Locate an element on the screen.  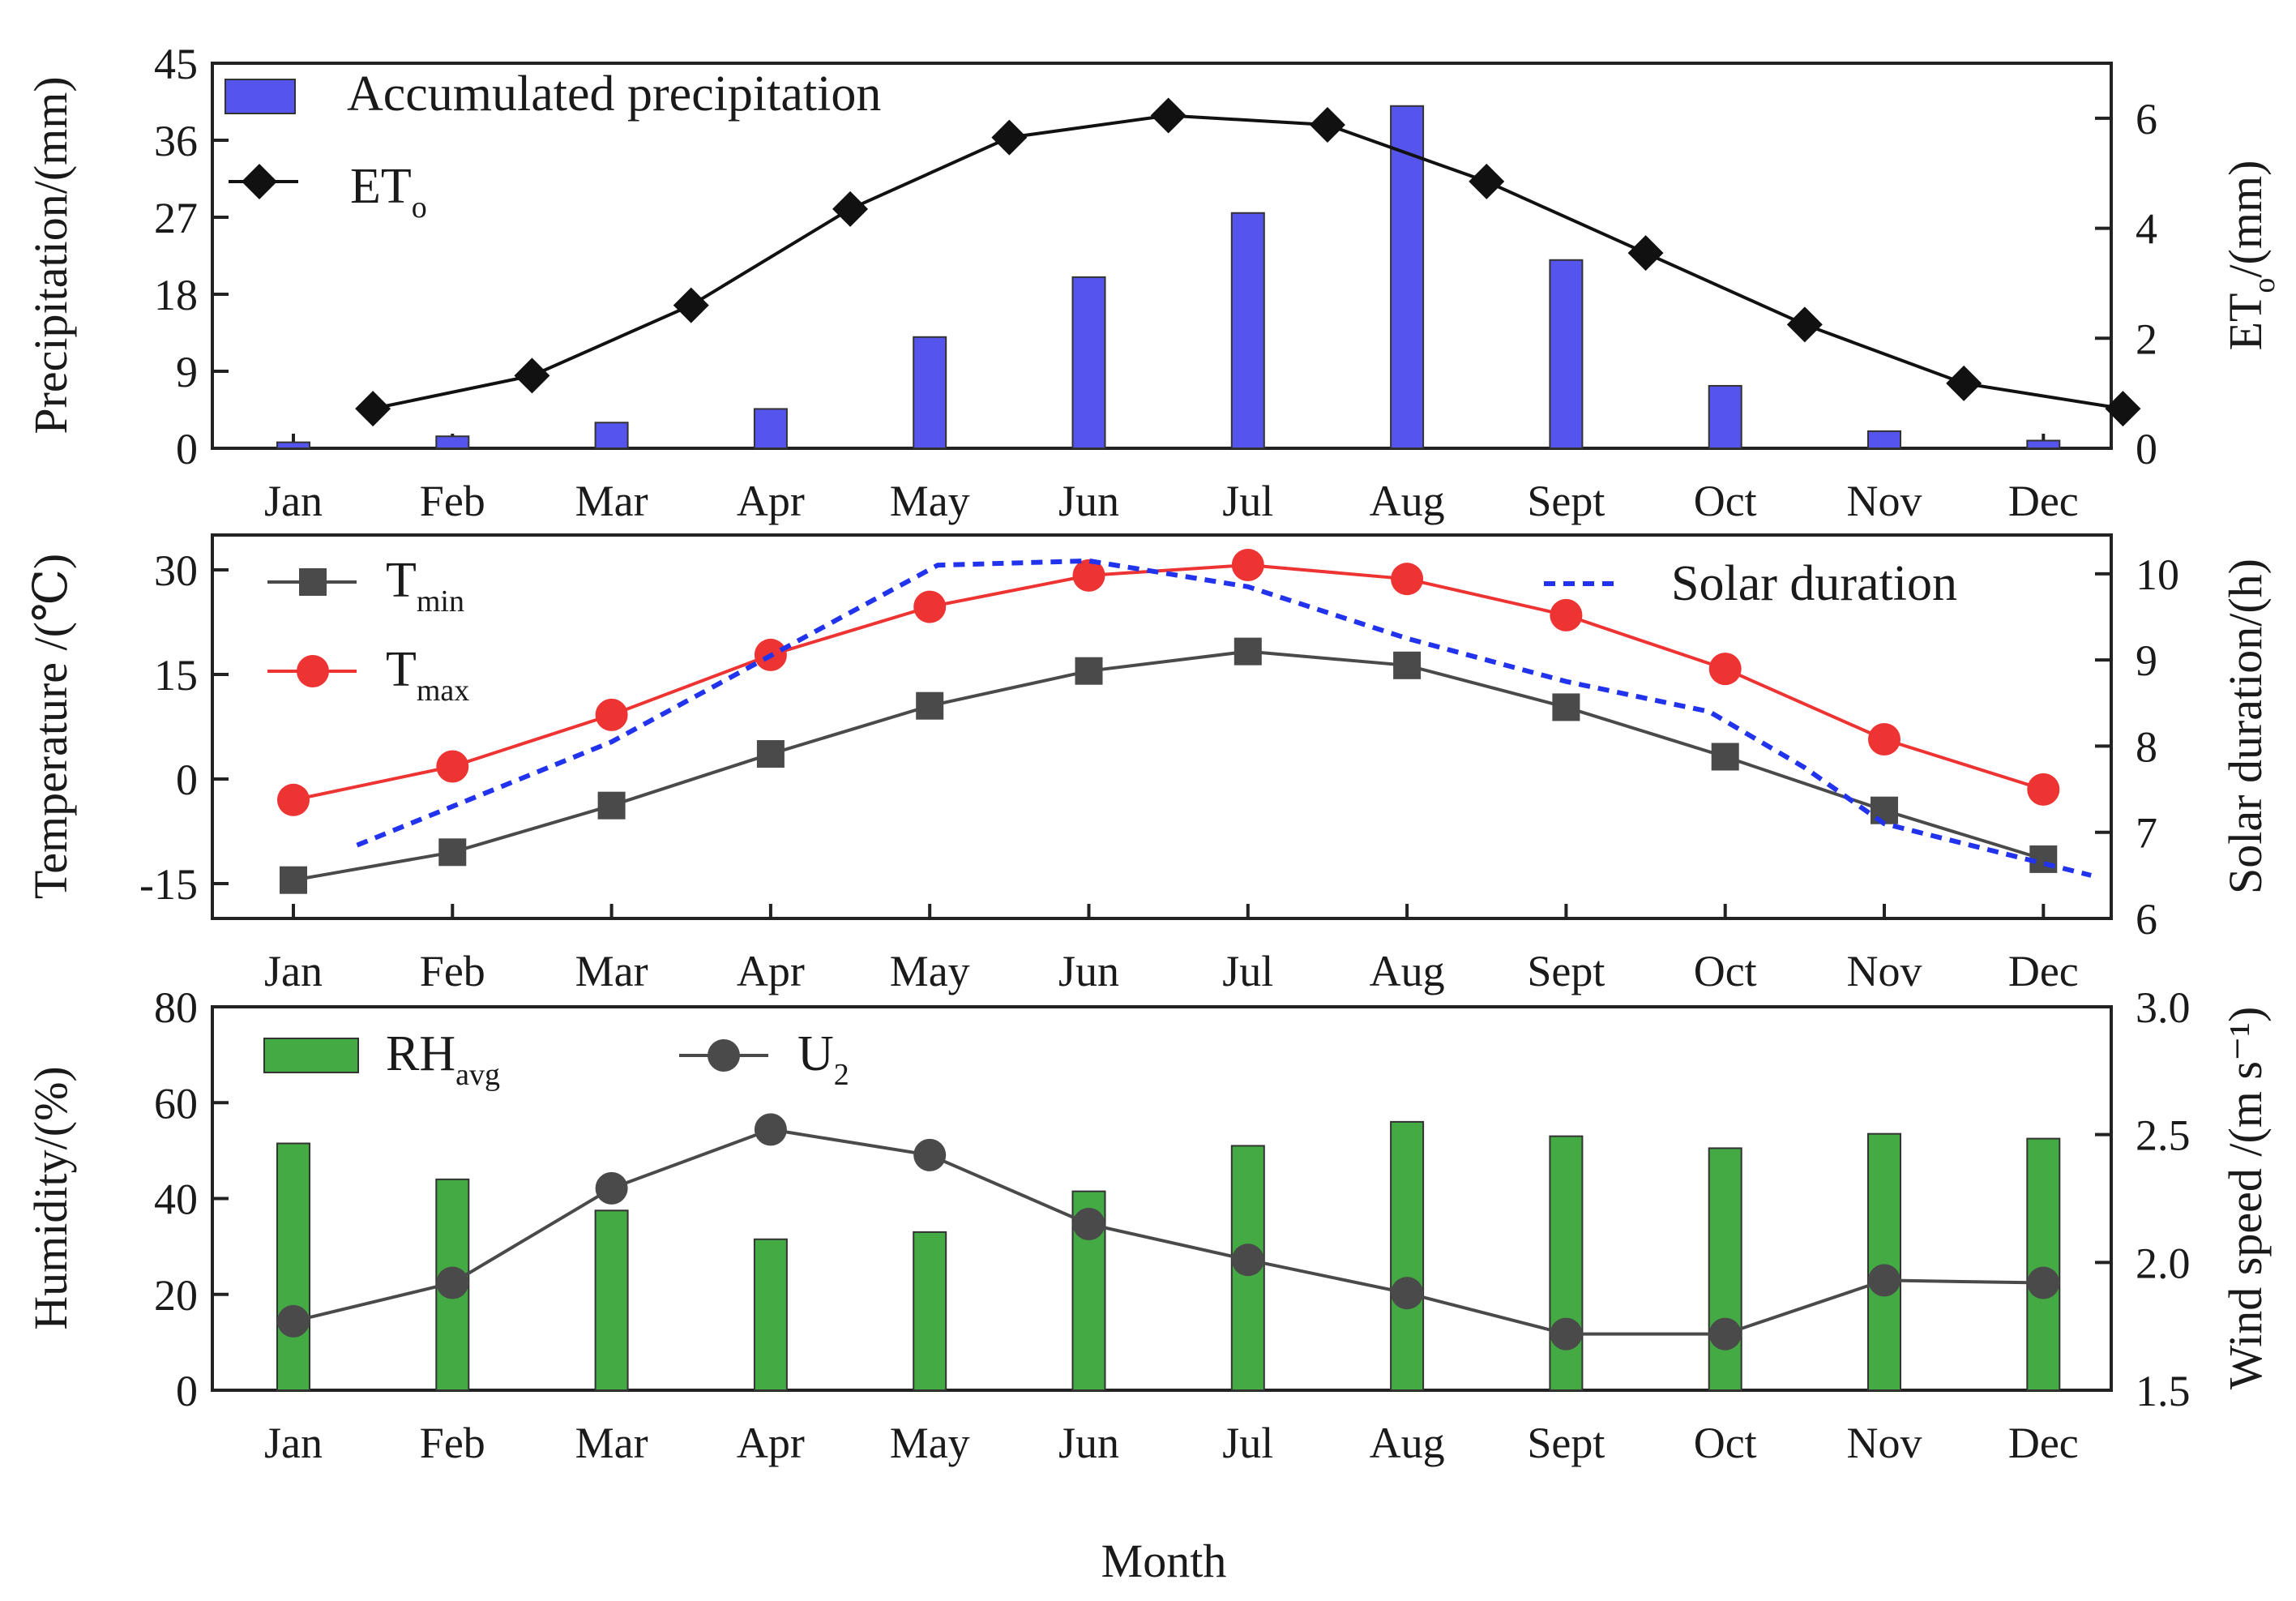
panel3-xtick-label: Apr is located at coordinates (771, 1443).